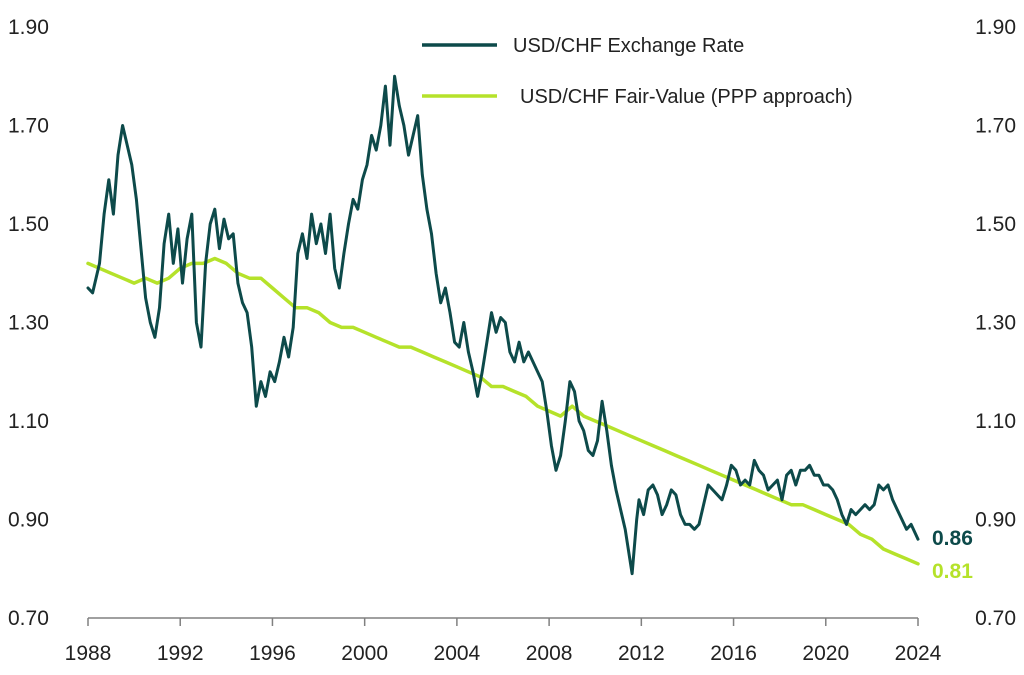 This screenshot has width=1024, height=675. I want to click on x-tick-label: 2024, so click(918, 653).